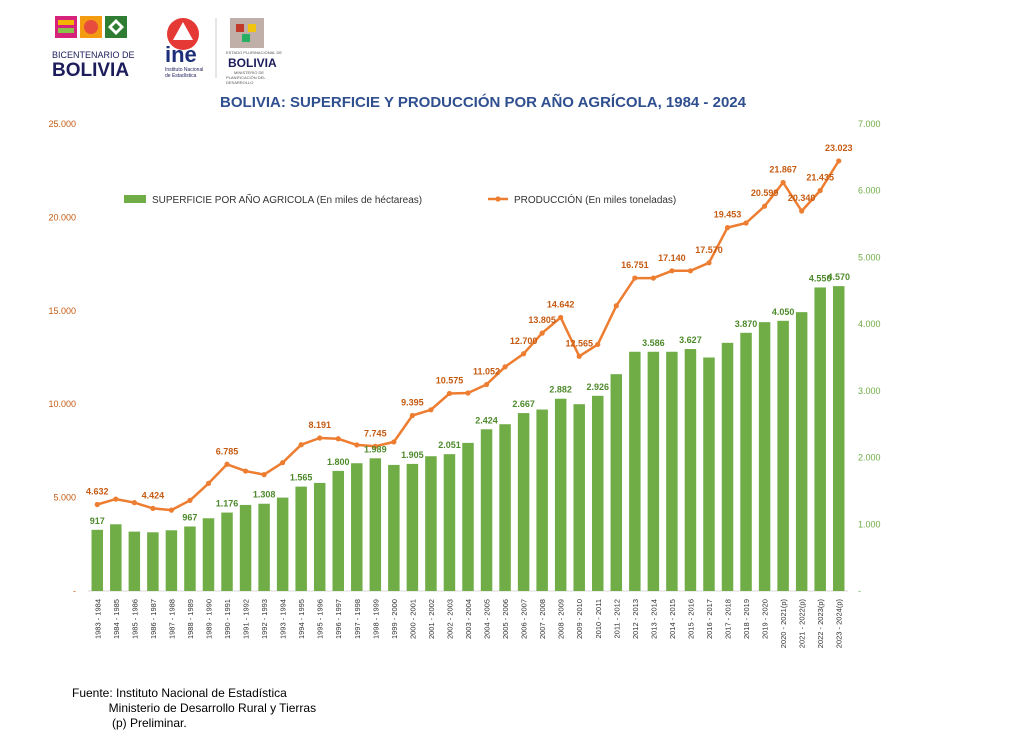 The width and height of the screenshot is (1024, 742). What do you see at coordinates (62, 217) in the screenshot?
I see `left-axis-tick: 20.000` at bounding box center [62, 217].